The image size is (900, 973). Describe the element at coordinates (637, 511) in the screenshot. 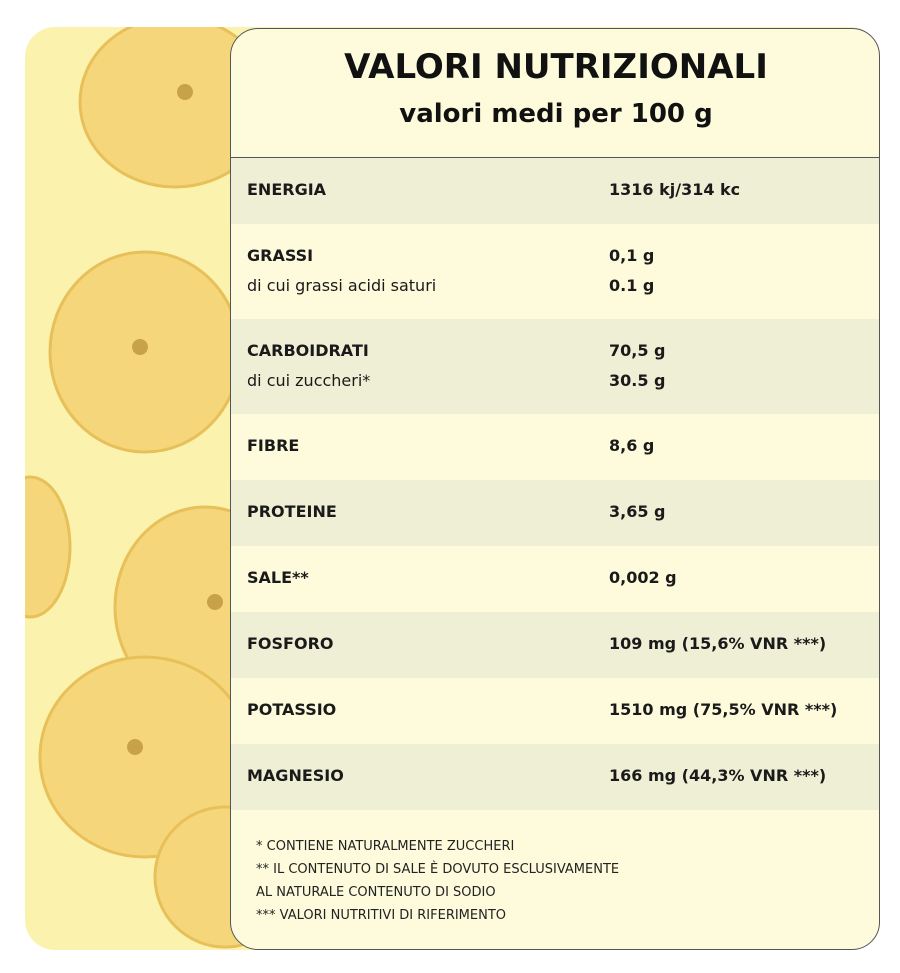

I see `nutrient-value: 3,65 g` at that location.